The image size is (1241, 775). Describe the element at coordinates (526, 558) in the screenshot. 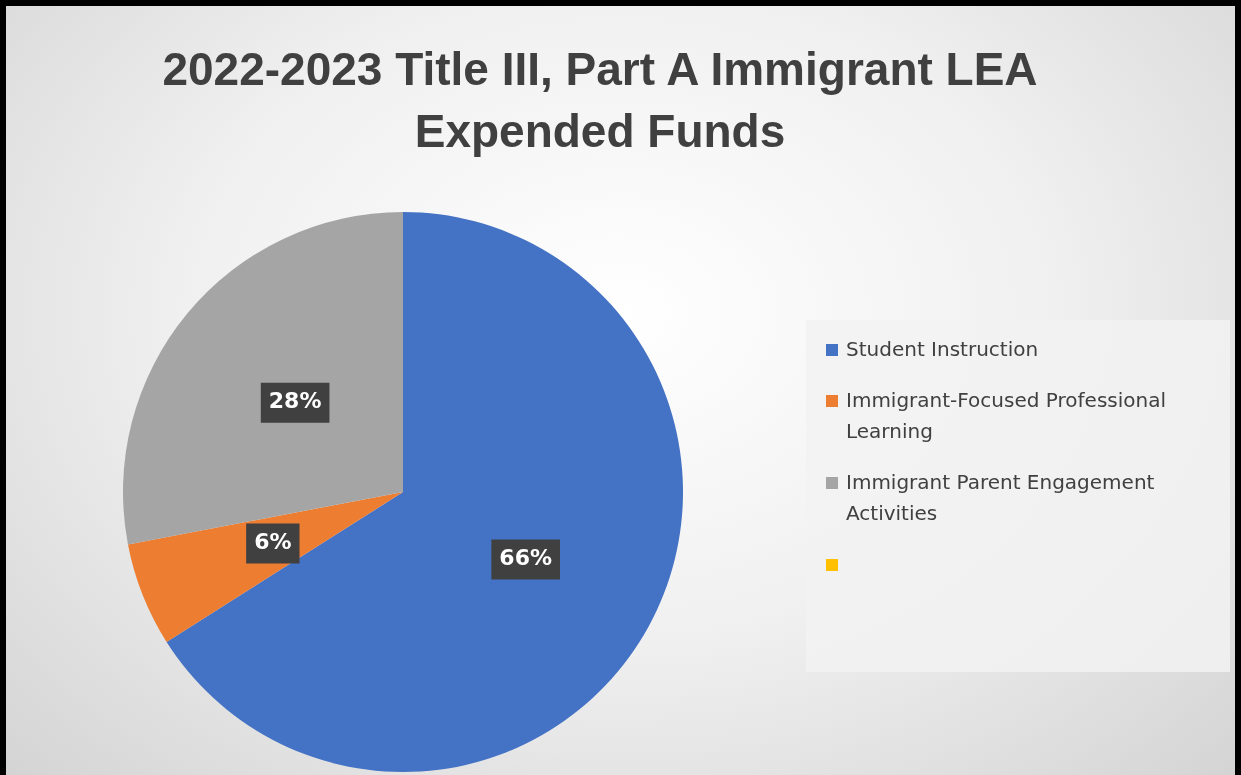

I see `data-label: 66%` at that location.